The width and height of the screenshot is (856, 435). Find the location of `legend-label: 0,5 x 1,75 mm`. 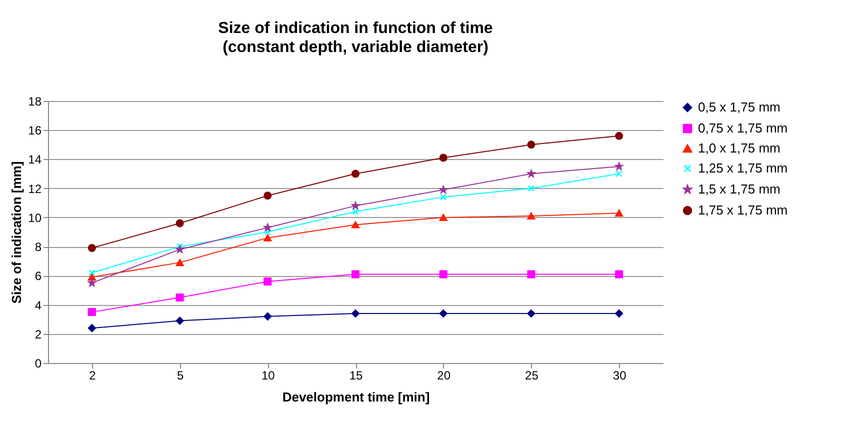

legend-label: 0,5 x 1,75 mm is located at coordinates (739, 107).